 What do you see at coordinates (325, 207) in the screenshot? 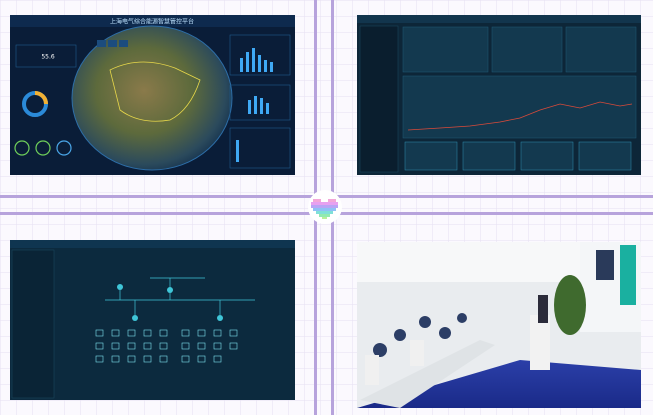
I see `pixel-heart` at bounding box center [325, 207].